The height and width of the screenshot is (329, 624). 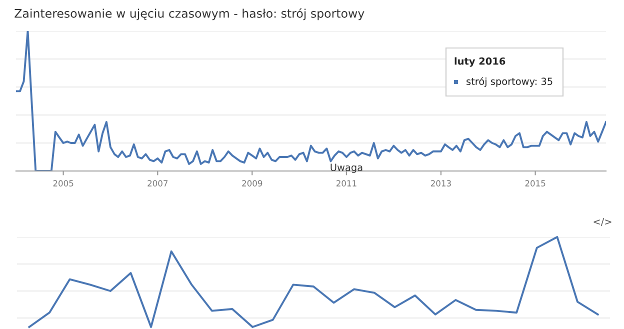 What do you see at coordinates (346, 183) in the screenshot?
I see `x-tick-label: 2011` at bounding box center [346, 183].